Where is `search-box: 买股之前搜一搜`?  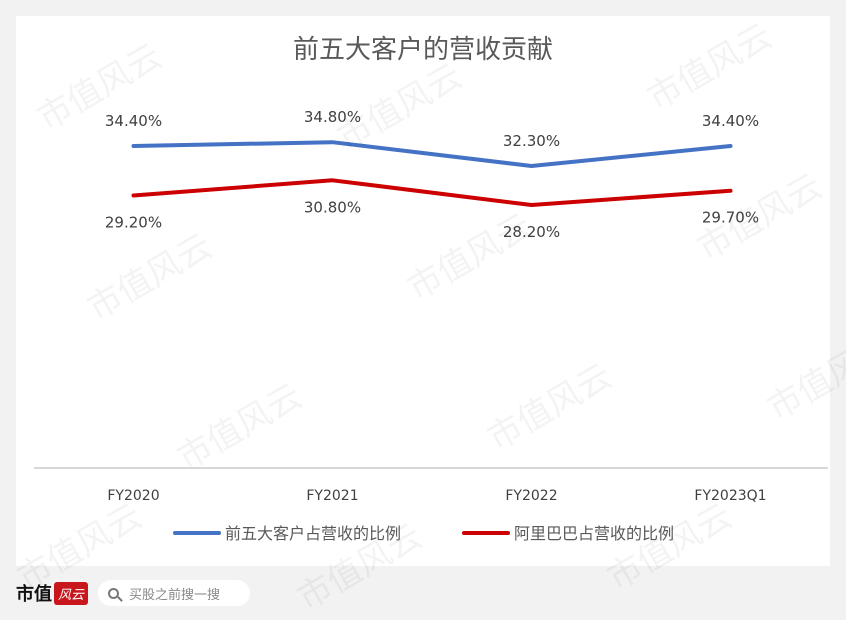
search-box: 买股之前搜一搜 is located at coordinates (174, 593).